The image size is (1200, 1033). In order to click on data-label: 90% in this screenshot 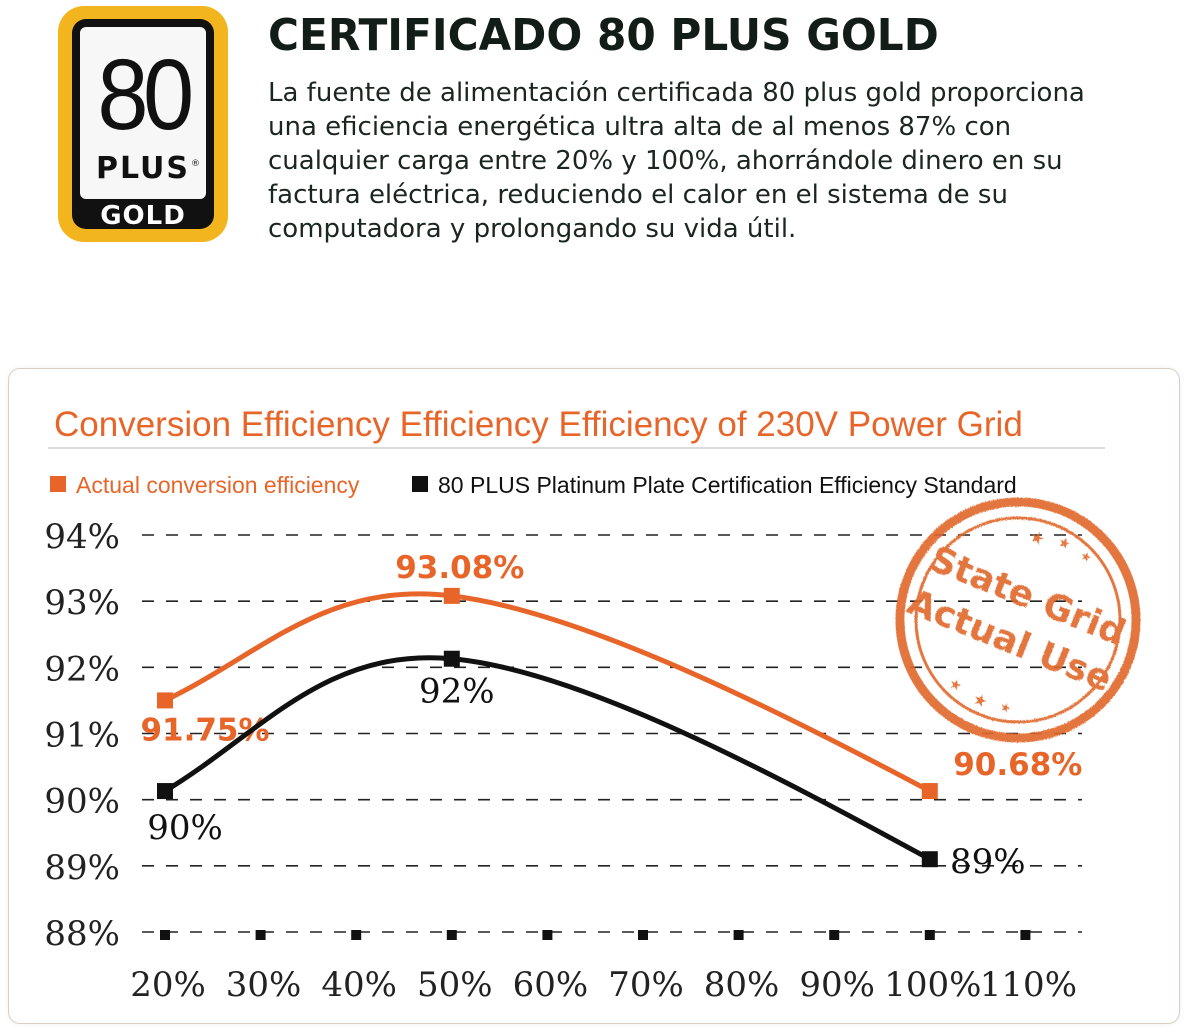, I will do `click(185, 828)`.